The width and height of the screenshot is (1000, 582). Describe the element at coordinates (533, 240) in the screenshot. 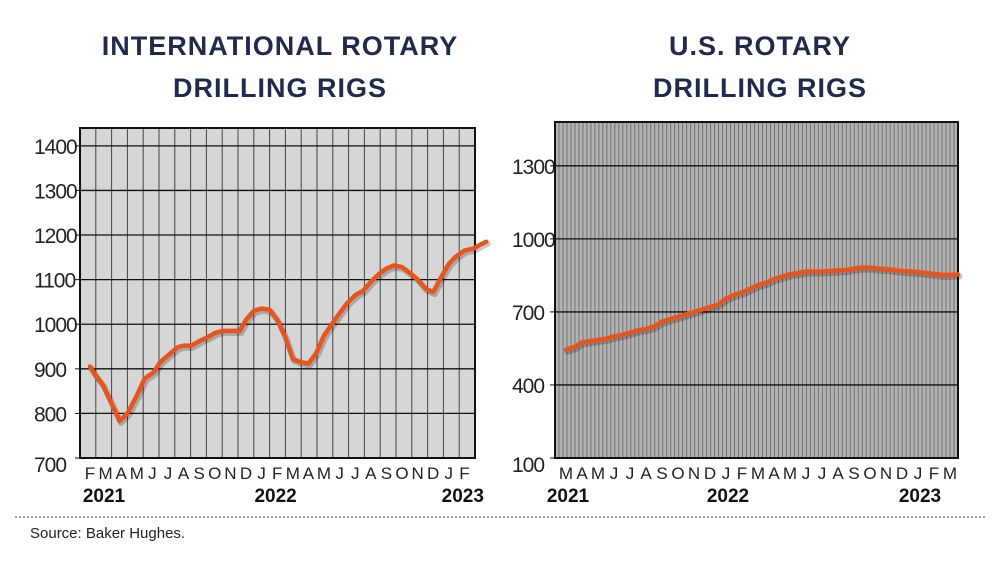

I see `us-y-tick-label: 1000` at that location.